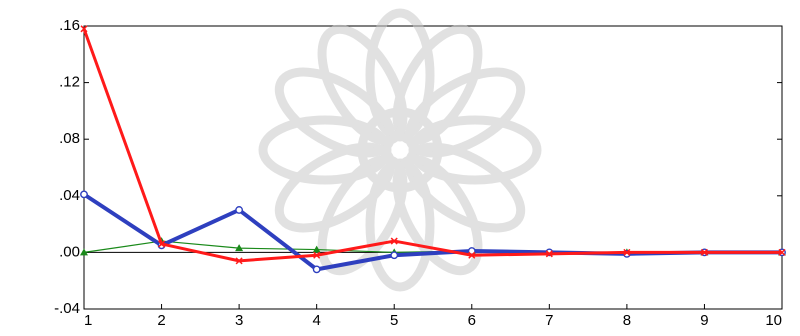 The image size is (800, 336). I want to click on watermark-petal, so click(362, 85).